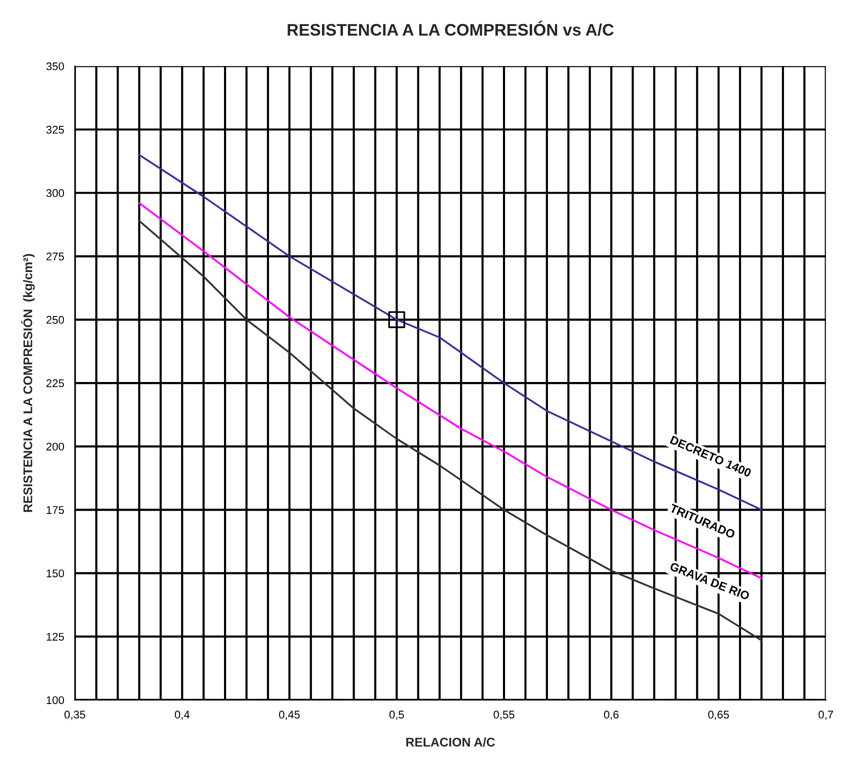  Describe the element at coordinates (28, 383) in the screenshot. I see `y-axis-title: RESISTENCIA A LA COMPRESIÓN (kg/cm²)` at that location.